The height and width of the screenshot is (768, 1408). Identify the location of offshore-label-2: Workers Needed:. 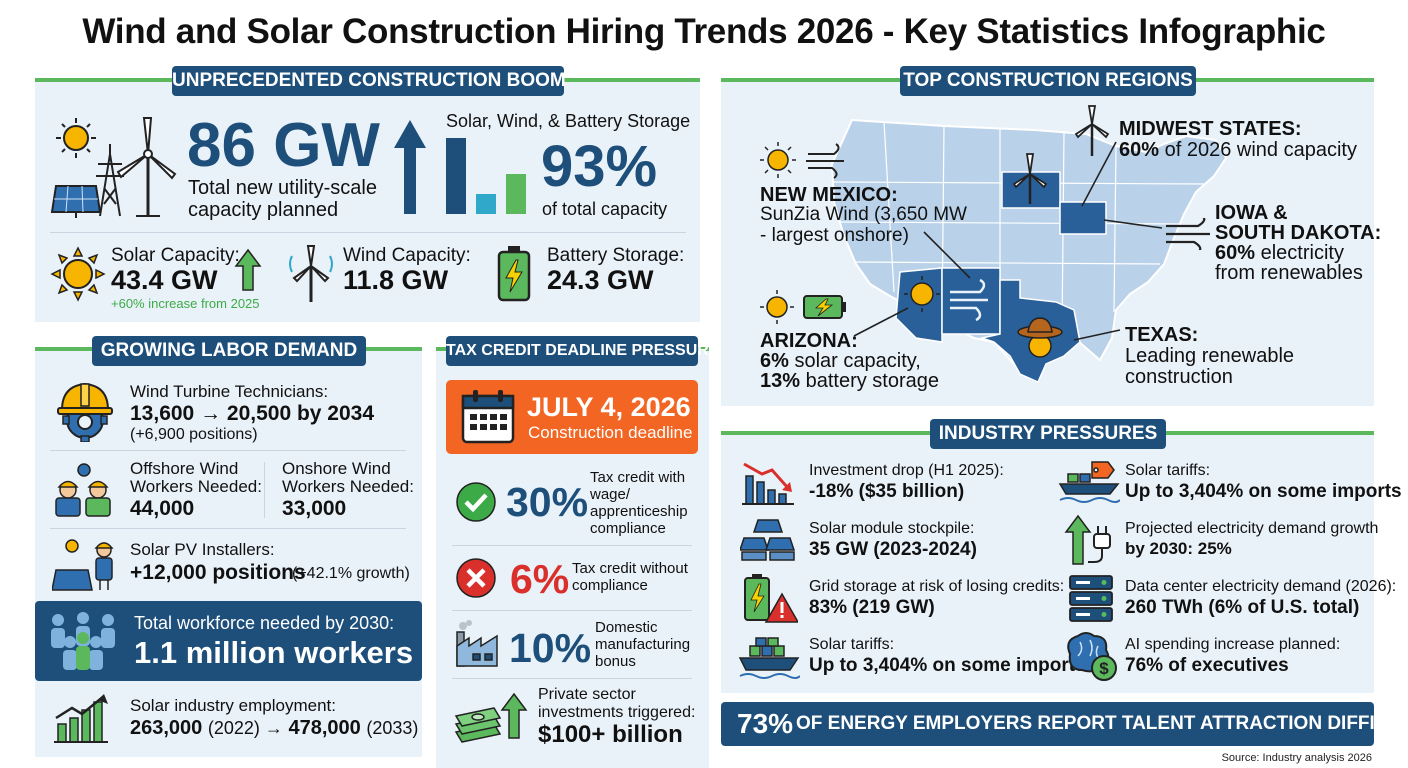
(196, 486).